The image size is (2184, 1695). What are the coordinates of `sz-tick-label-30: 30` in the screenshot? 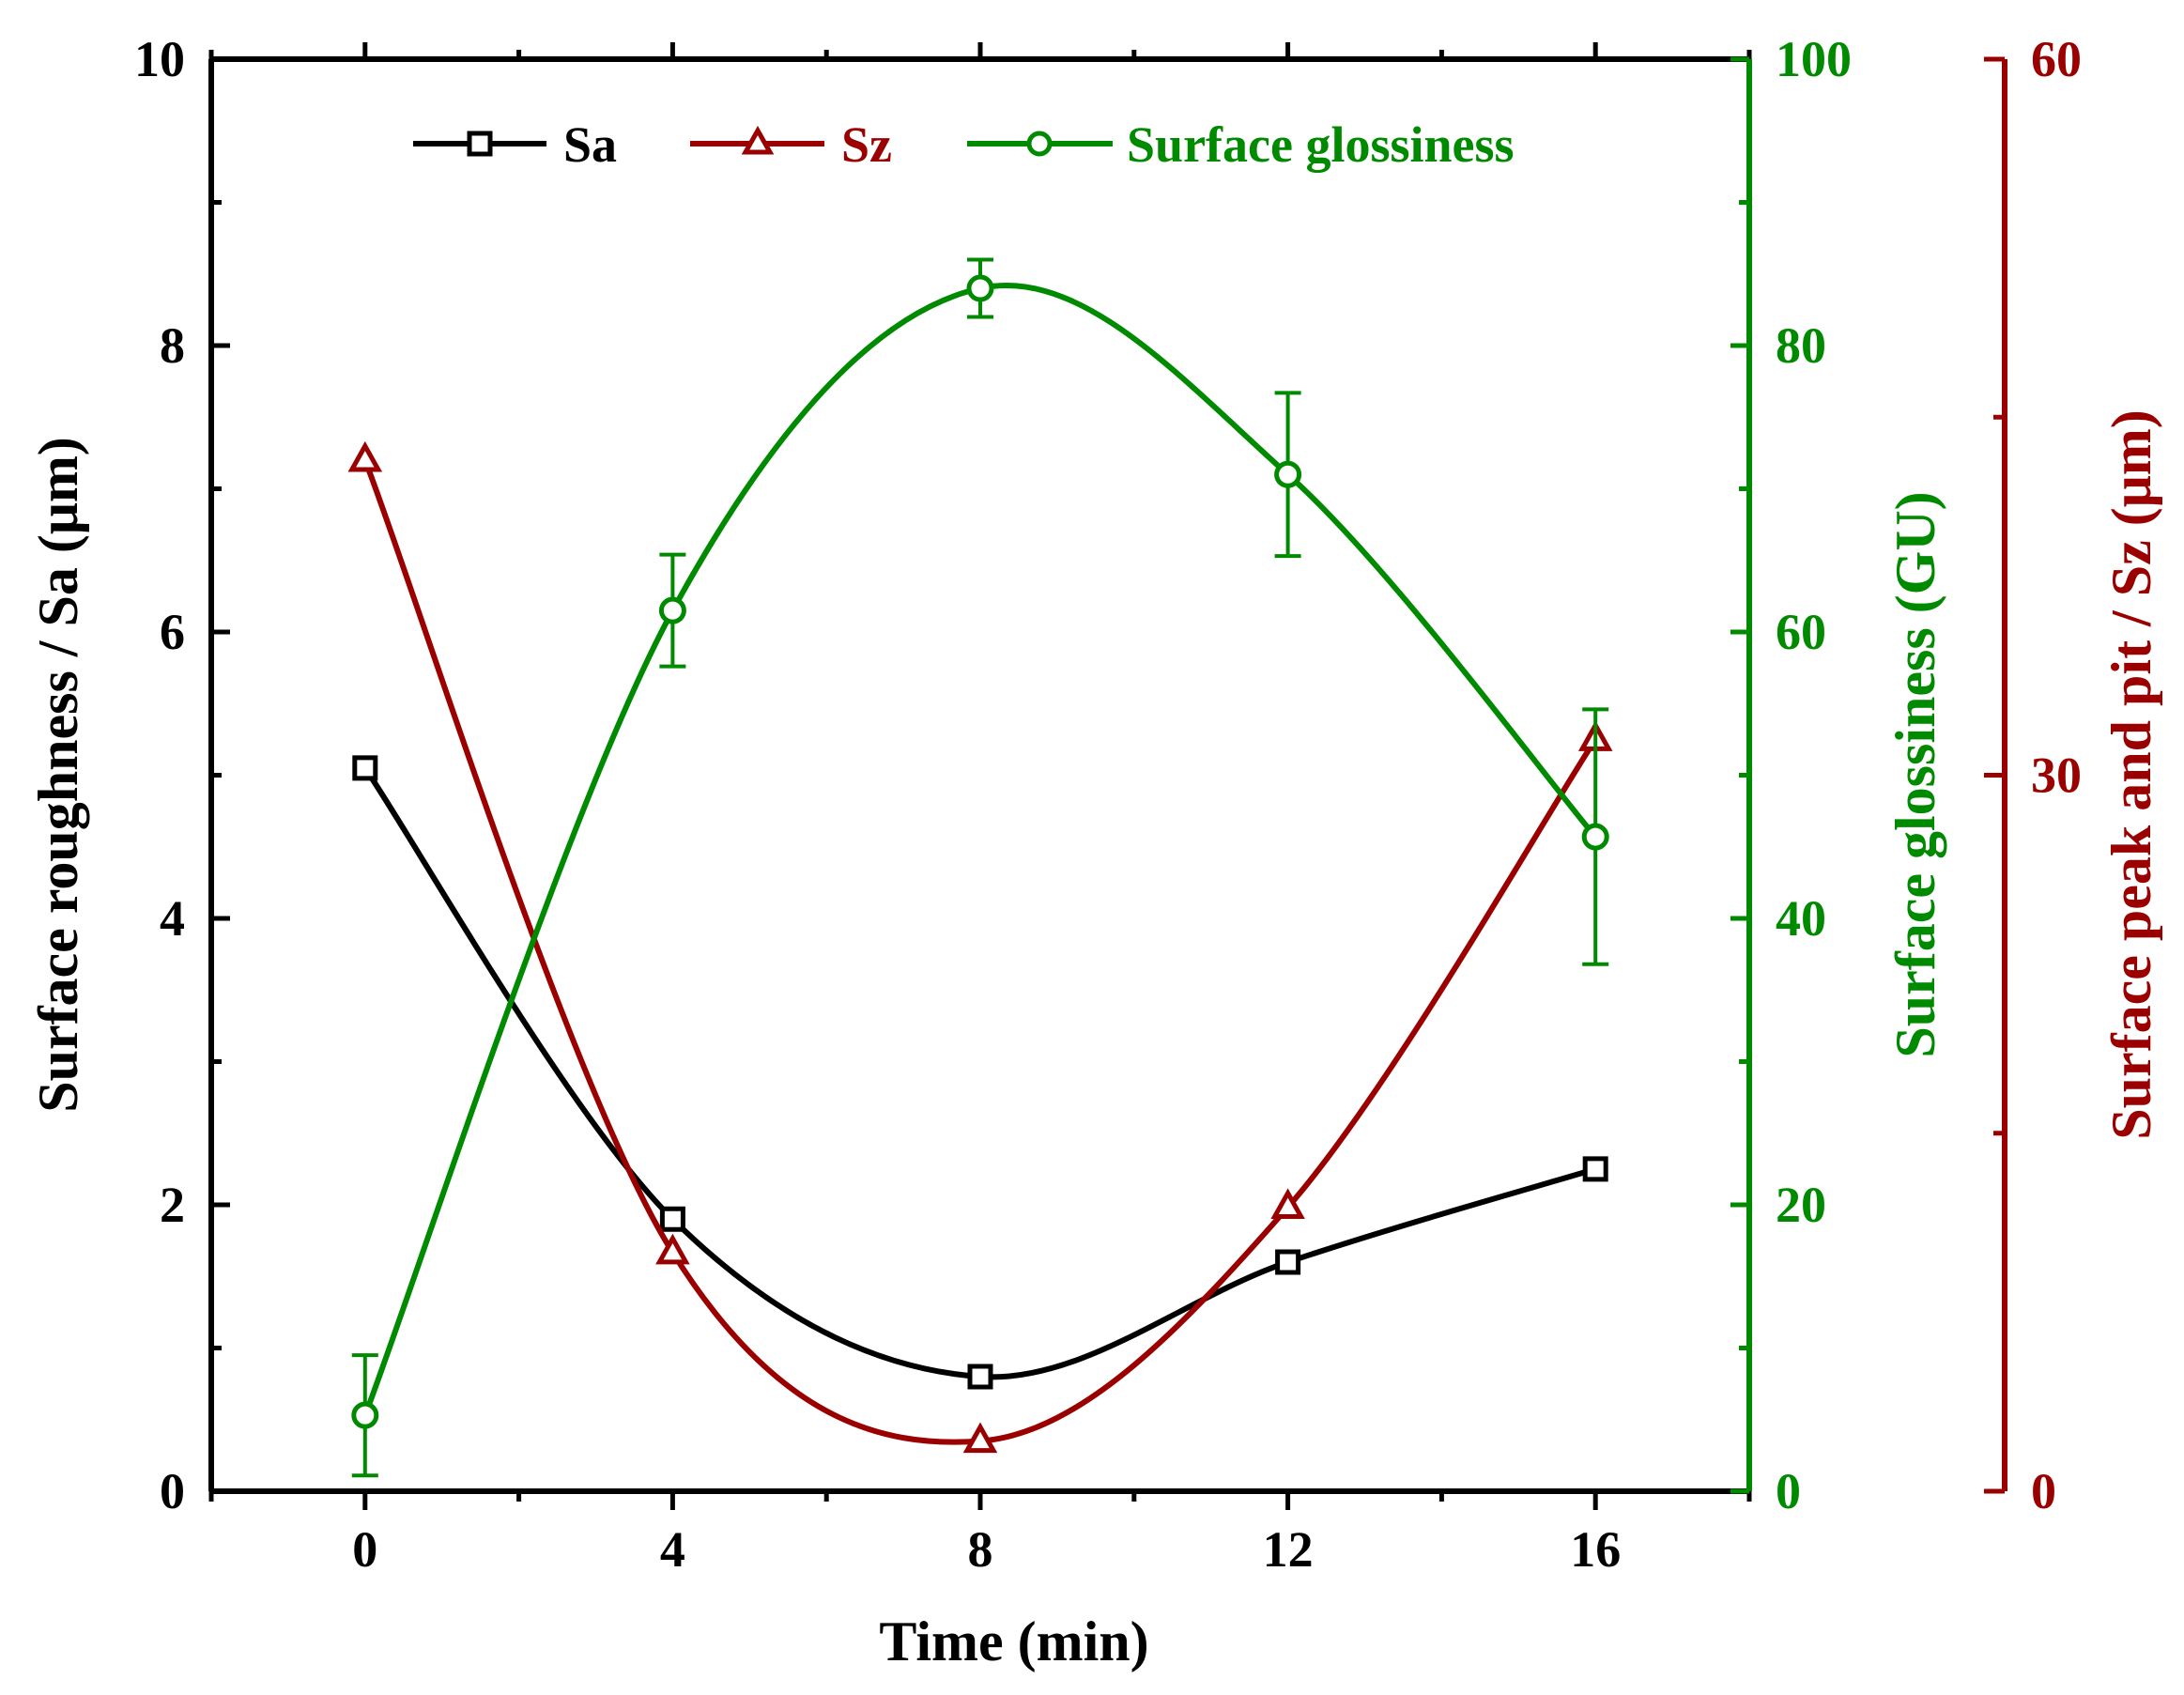 It's located at (2056, 776).